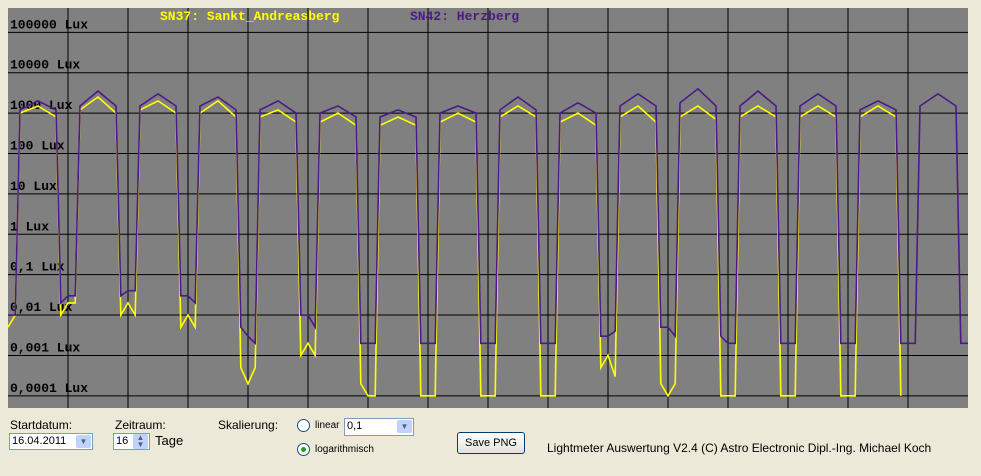 The width and height of the screenshot is (981, 476). I want to click on radio-log, so click(303, 449).